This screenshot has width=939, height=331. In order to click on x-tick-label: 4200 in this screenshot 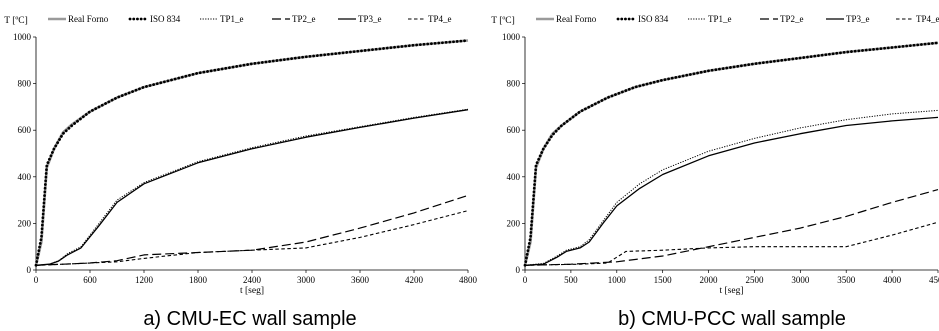, I will do `click(414, 280)`.